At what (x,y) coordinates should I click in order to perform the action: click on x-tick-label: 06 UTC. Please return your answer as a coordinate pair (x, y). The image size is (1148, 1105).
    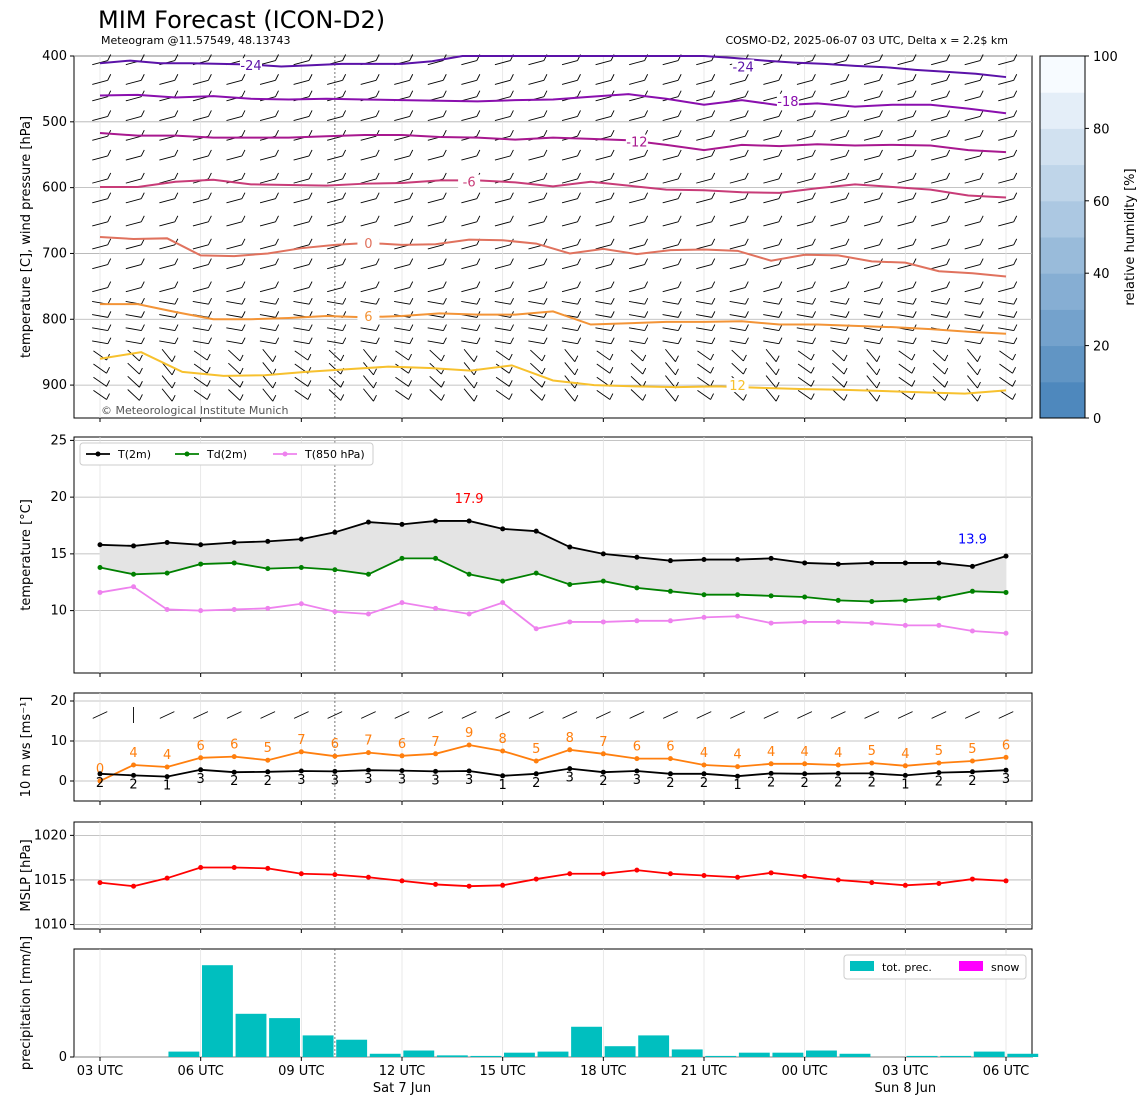
    Looking at the image, I should click on (1006, 1071).